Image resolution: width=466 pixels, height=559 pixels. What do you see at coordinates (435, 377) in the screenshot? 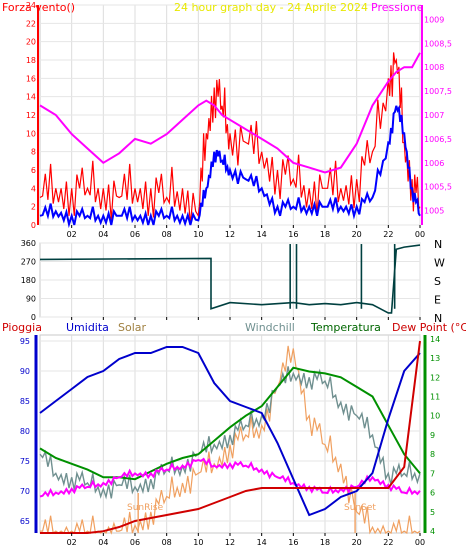
I see `temperature-tick-label: 12` at bounding box center [435, 377].